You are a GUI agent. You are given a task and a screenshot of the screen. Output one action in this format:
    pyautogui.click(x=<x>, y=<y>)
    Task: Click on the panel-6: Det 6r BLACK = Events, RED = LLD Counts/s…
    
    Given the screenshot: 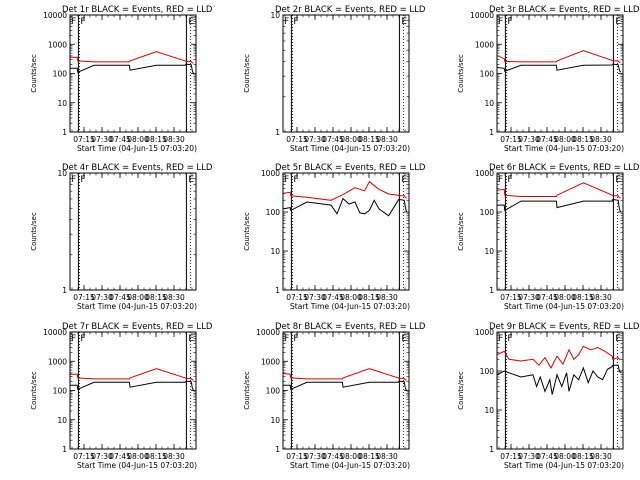 What is the action you would take?
    pyautogui.click(x=548, y=237)
    